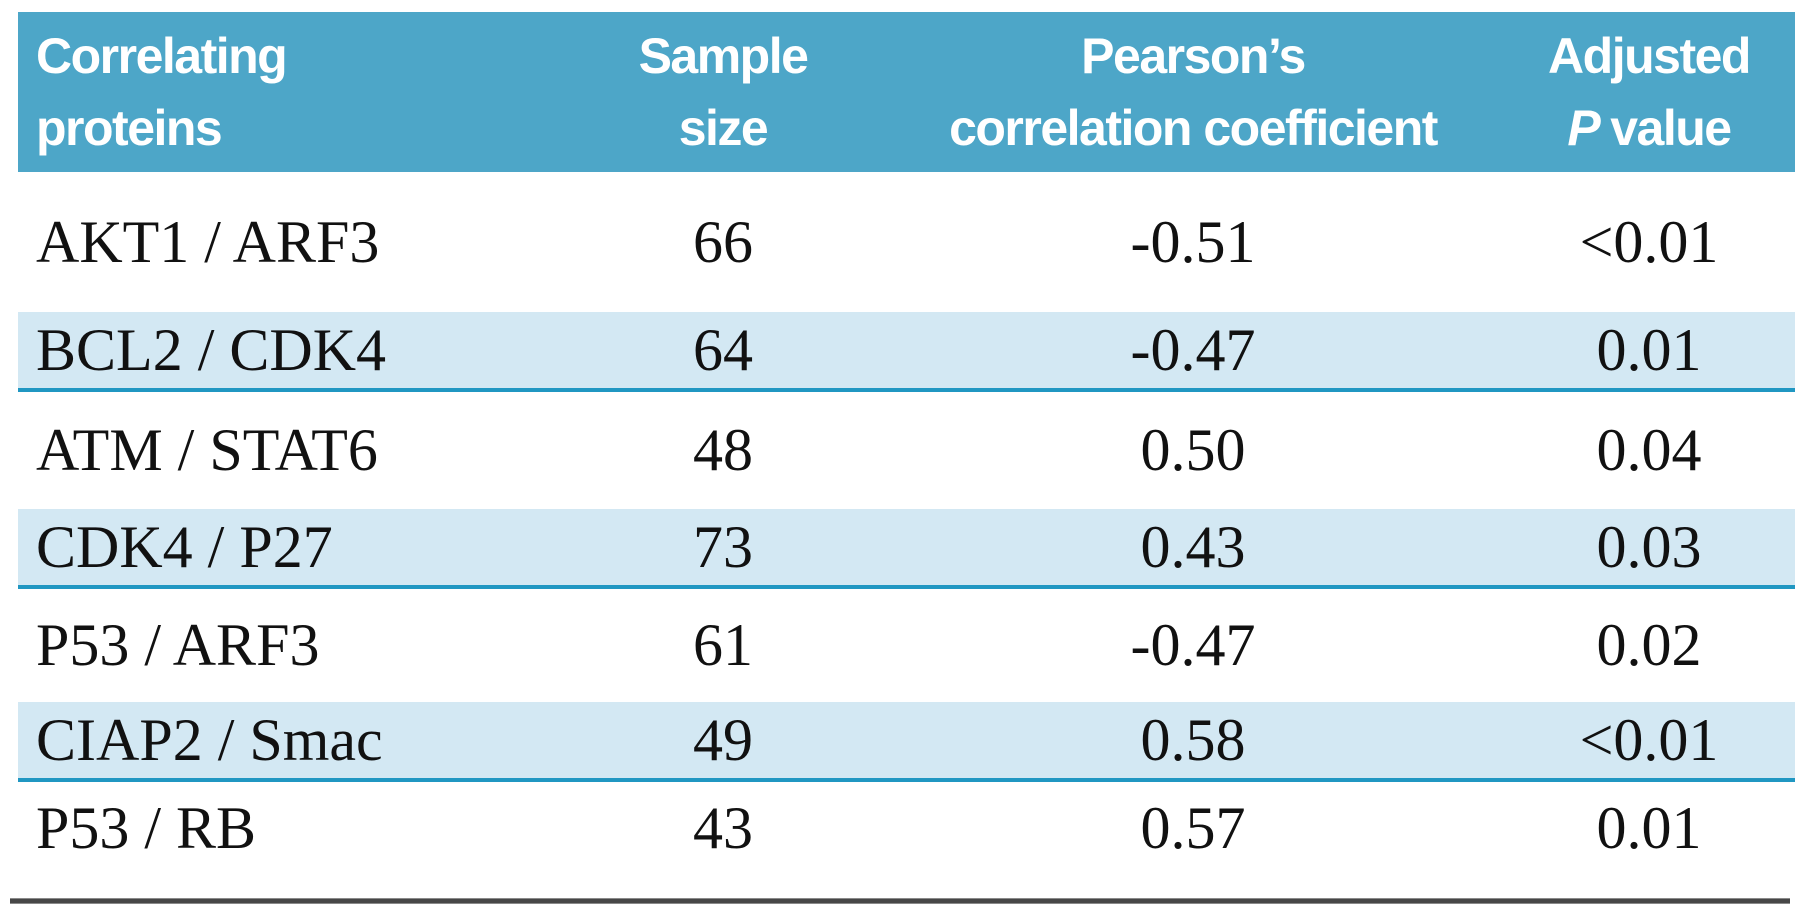 This screenshot has width=1800, height=921. I want to click on header-line: size, so click(723, 128).